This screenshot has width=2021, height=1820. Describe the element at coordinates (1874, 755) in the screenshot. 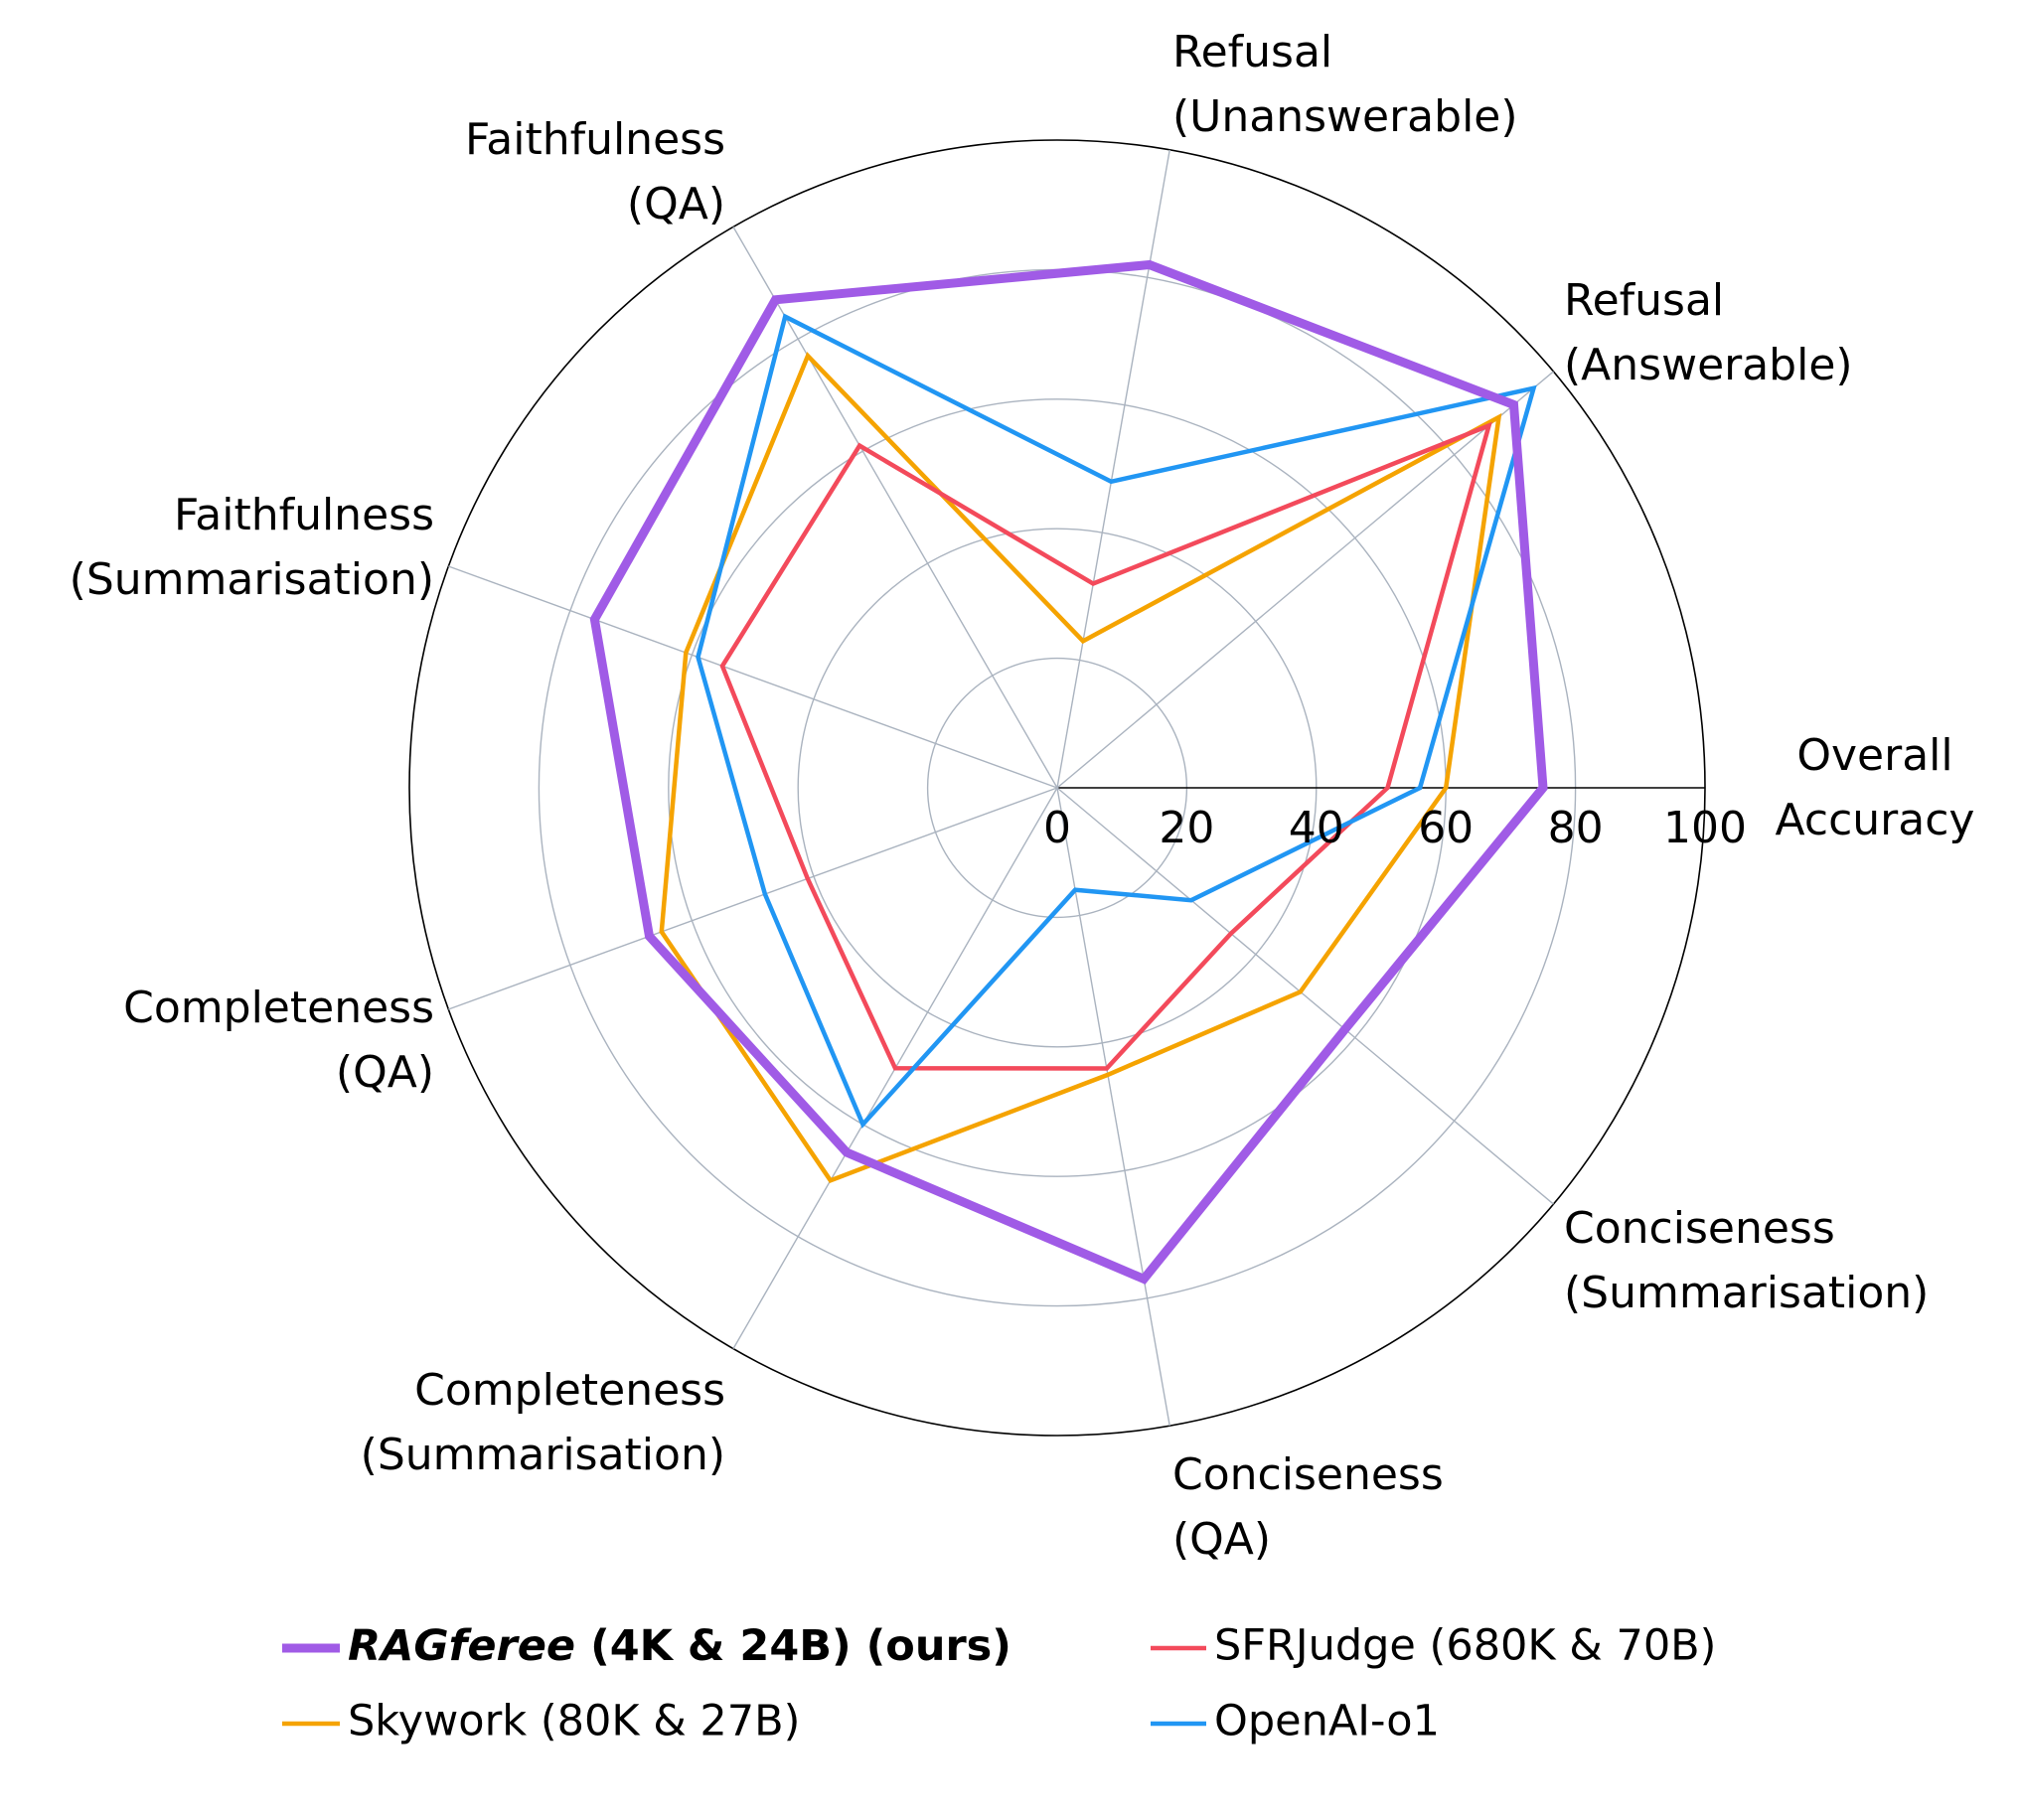

I see `axis-label: Overall` at that location.